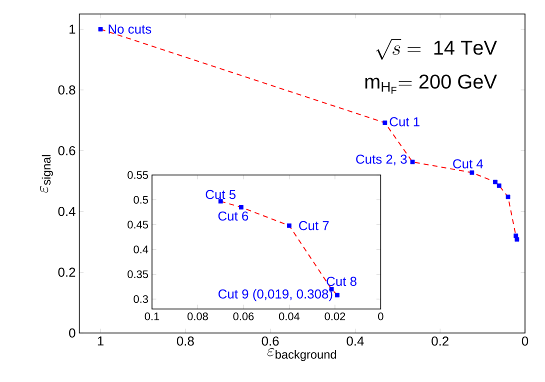 This screenshot has height=382, width=545. Describe the element at coordinates (440, 341) in the screenshot. I see `x-tick-label: 0.2` at that location.